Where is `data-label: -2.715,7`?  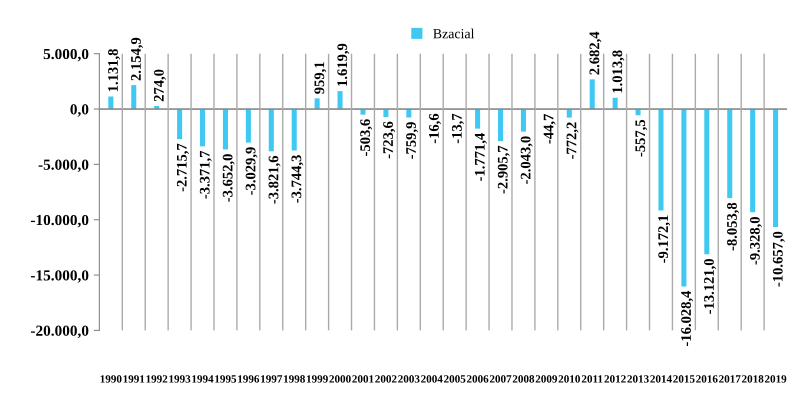 data-label: -2.715,7 is located at coordinates (182, 168).